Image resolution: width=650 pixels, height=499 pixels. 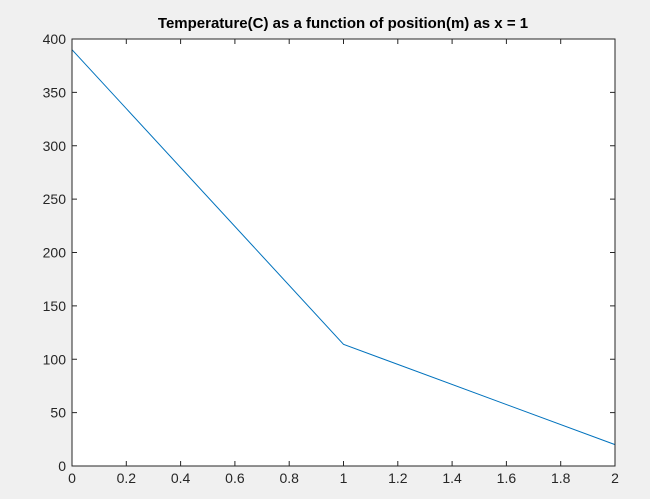 I want to click on x-tick-label: 0, so click(x=72, y=478).